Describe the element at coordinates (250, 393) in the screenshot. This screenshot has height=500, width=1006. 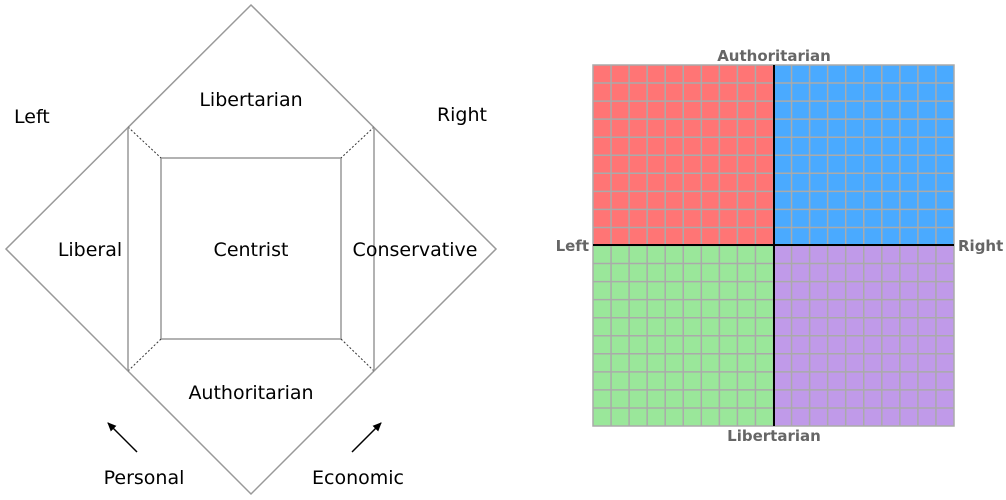
I see `region-label-bottom: Authoritarian` at that location.